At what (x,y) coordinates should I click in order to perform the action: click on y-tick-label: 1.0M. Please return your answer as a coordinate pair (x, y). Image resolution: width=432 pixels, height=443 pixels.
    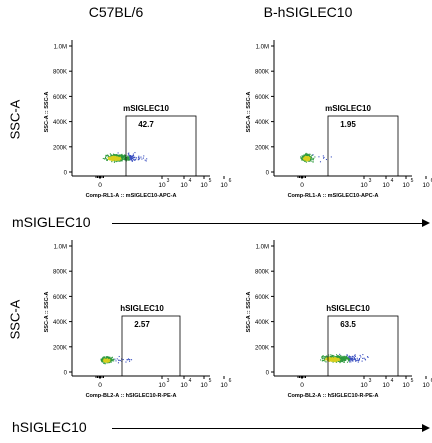
    Looking at the image, I should click on (262, 248).